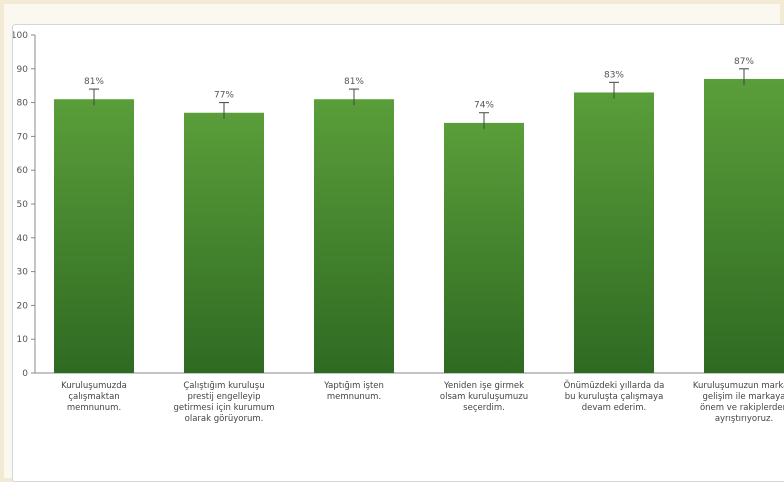 This screenshot has width=784, height=482. I want to click on y-tick-label: 20, so click(23, 306).